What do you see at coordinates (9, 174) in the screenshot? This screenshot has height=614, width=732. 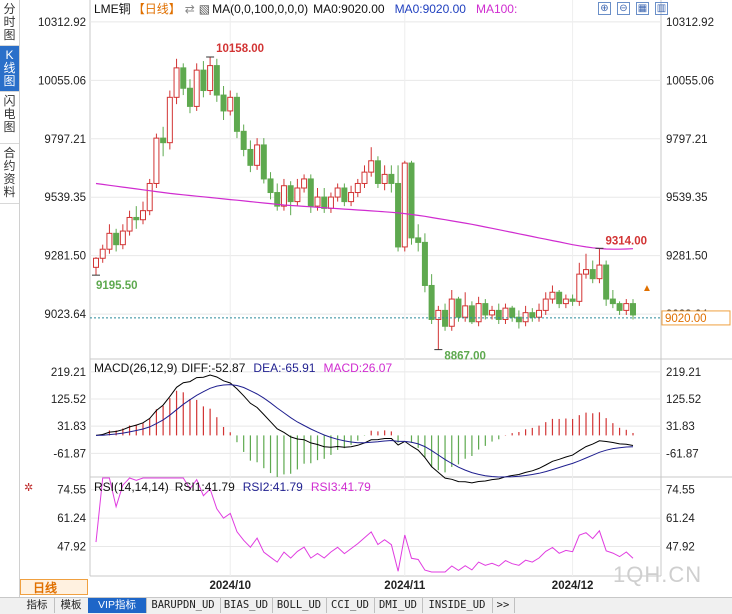 I see `side-tab-3: 合约资料` at bounding box center [9, 174].